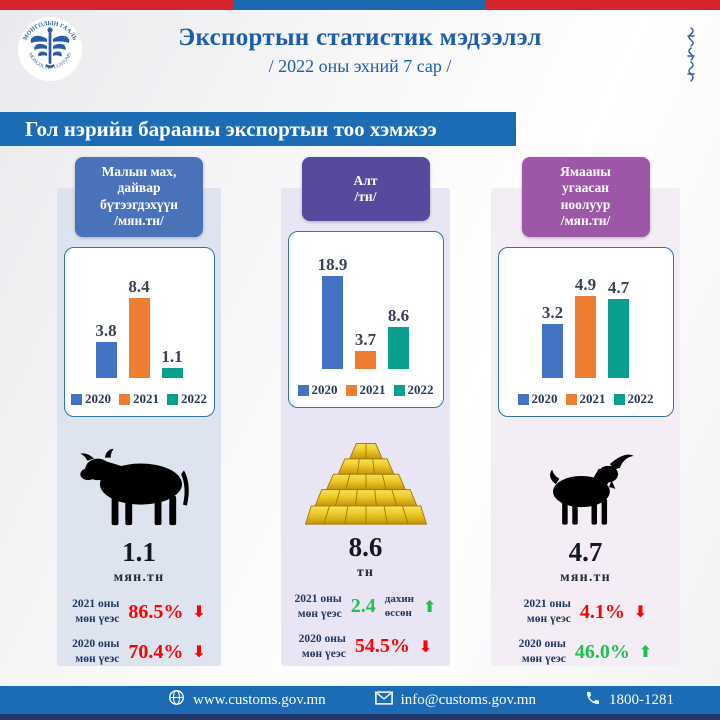  I want to click on bar-value-label: 3.8, so click(106, 331).